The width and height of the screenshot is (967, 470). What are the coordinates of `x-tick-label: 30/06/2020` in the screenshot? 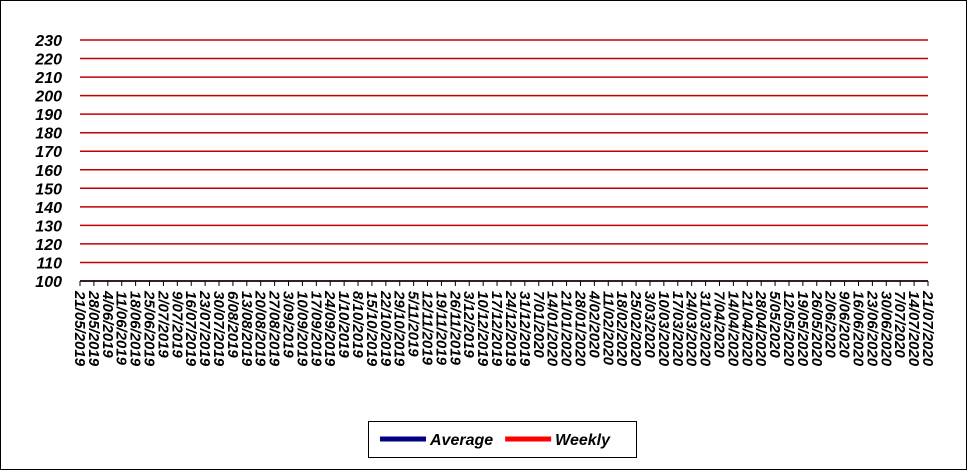 It's located at (885, 329).